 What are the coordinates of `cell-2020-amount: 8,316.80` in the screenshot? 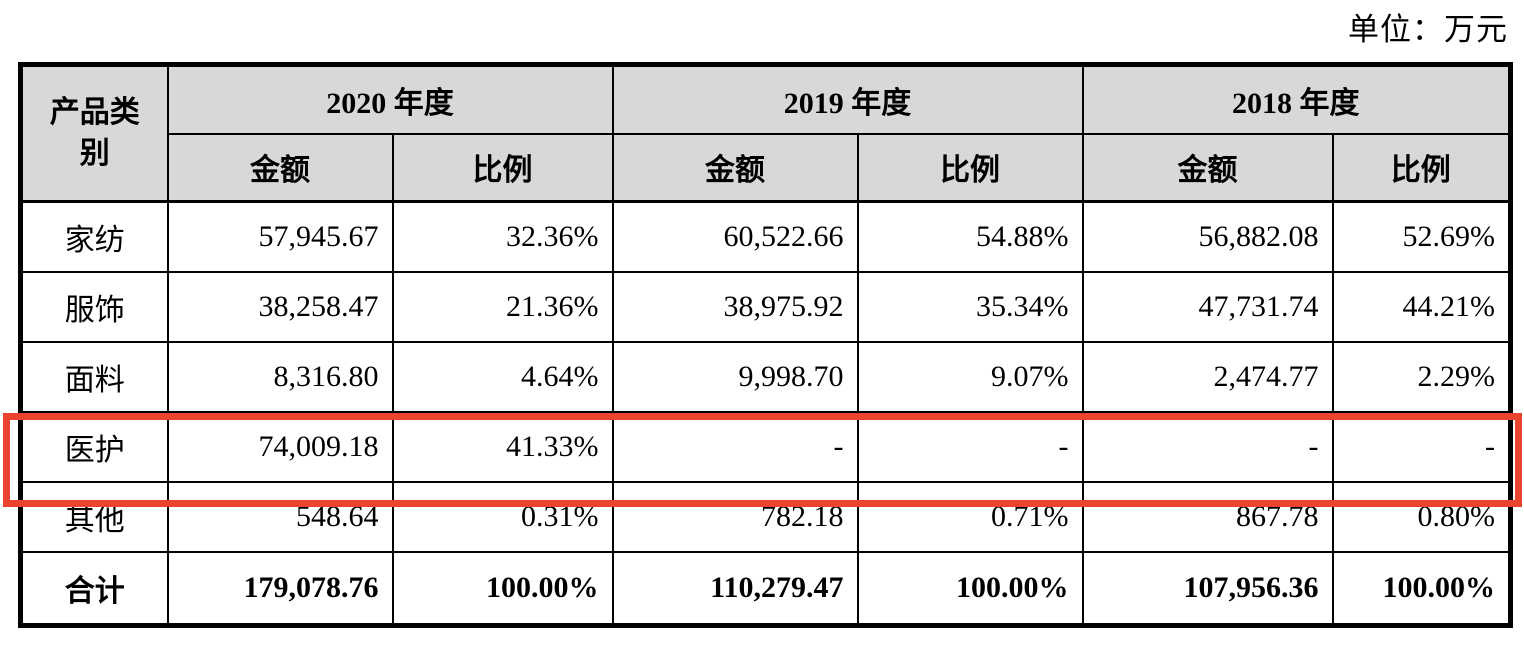 It's located at (280, 376).